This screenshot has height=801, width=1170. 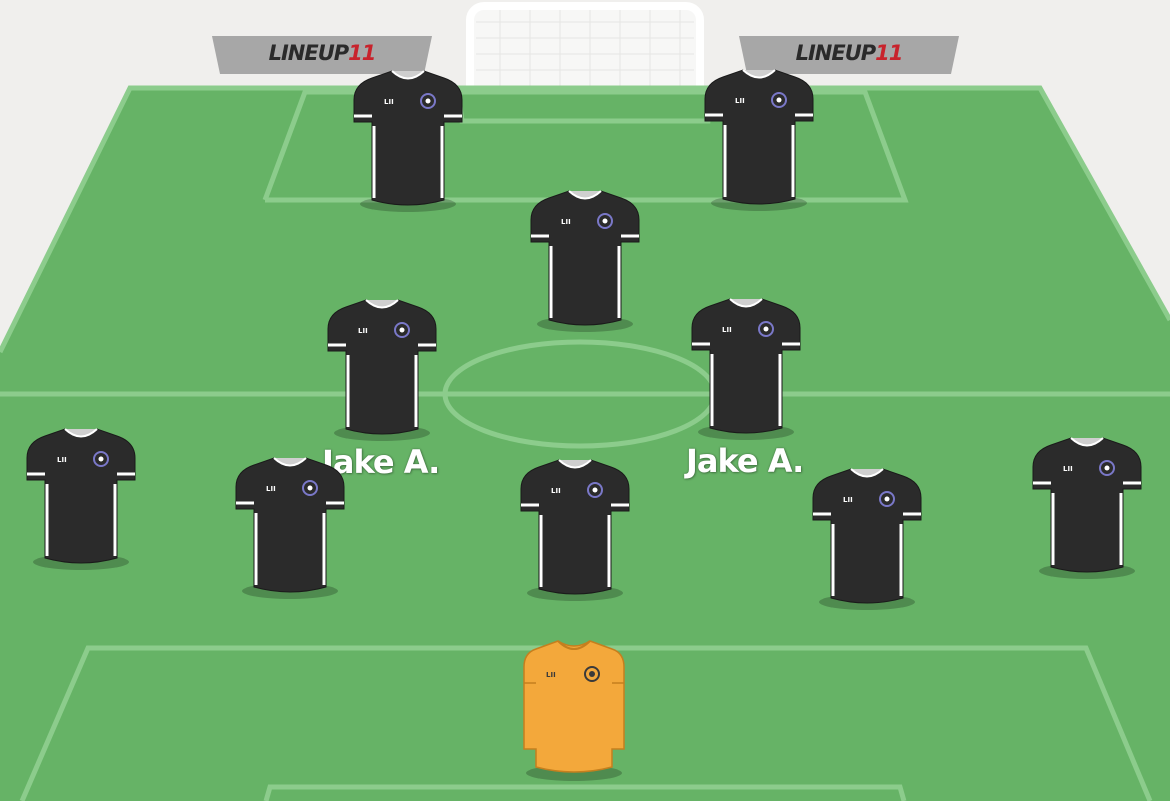 I want to click on player-cb: LII, so click(x=575, y=529).